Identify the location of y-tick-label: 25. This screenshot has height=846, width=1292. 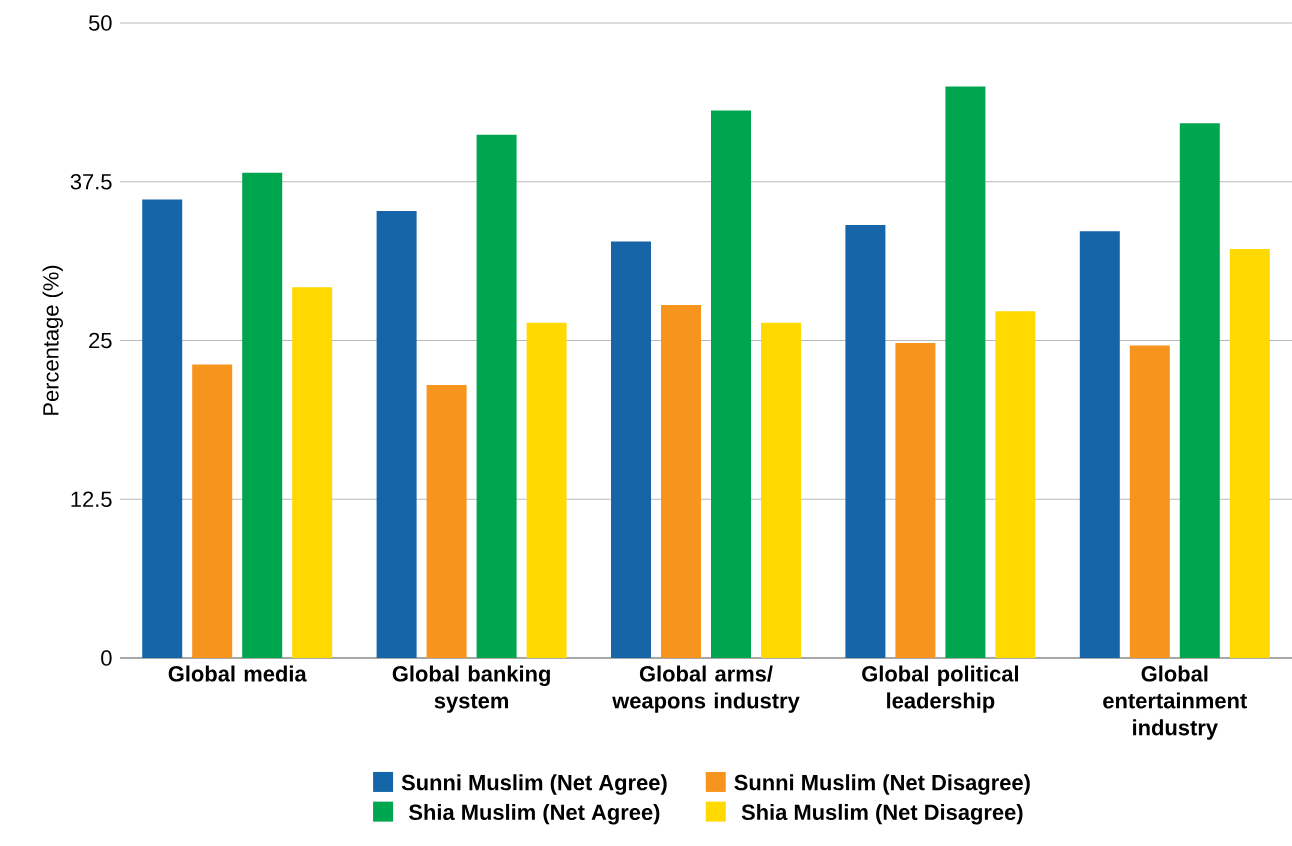
(100, 340).